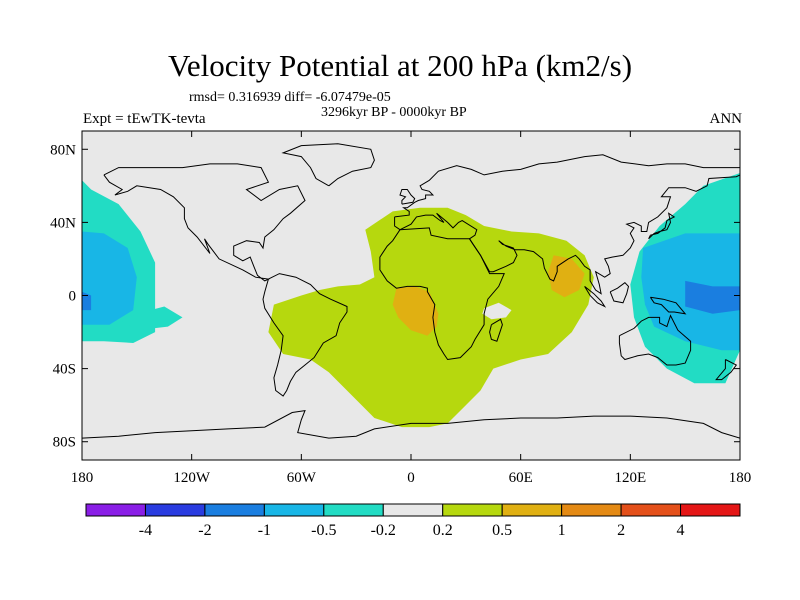 The width and height of the screenshot is (800, 600). What do you see at coordinates (73, 297) in the screenshot?
I see `y-tick-label: 0` at bounding box center [73, 297].